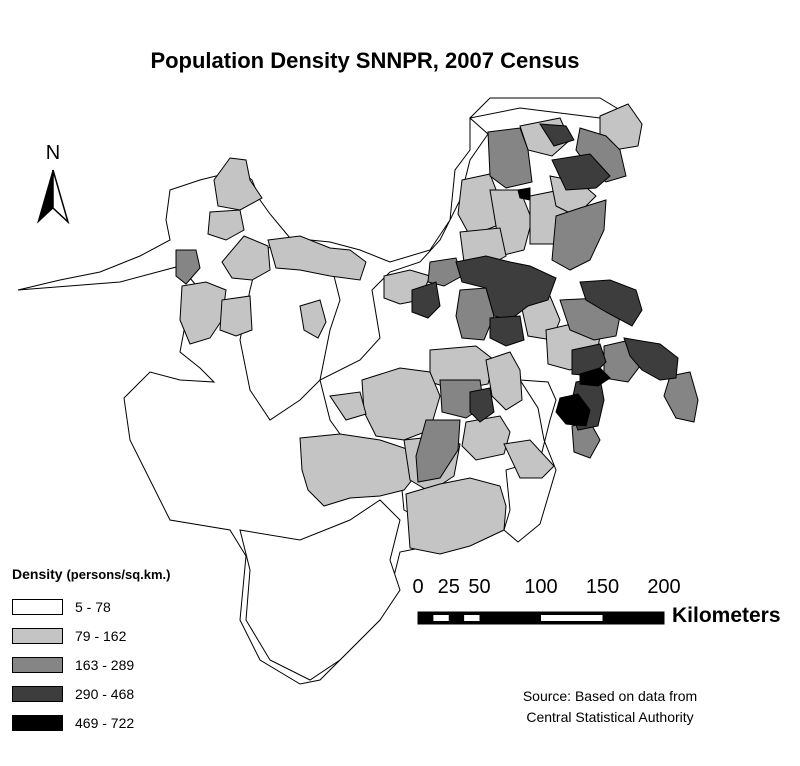  I want to click on legend-title: Density (persons/sq.km.), so click(142, 574).